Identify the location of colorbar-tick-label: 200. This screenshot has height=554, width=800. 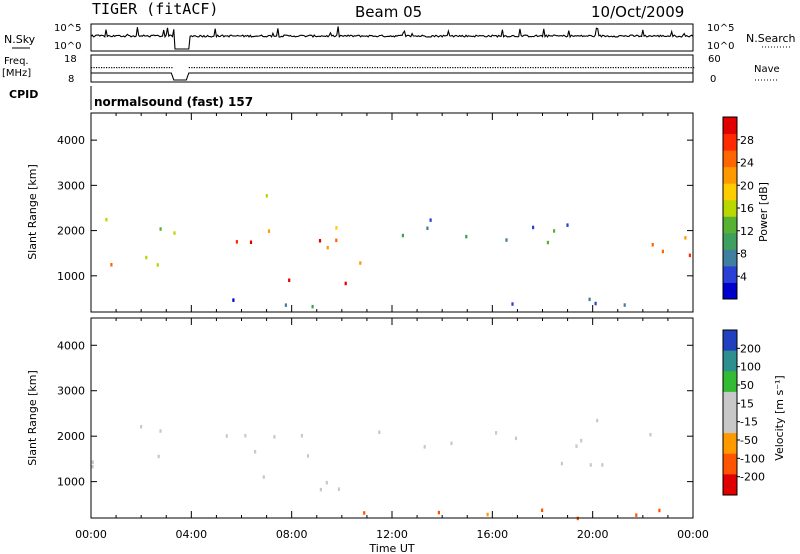
(750, 348).